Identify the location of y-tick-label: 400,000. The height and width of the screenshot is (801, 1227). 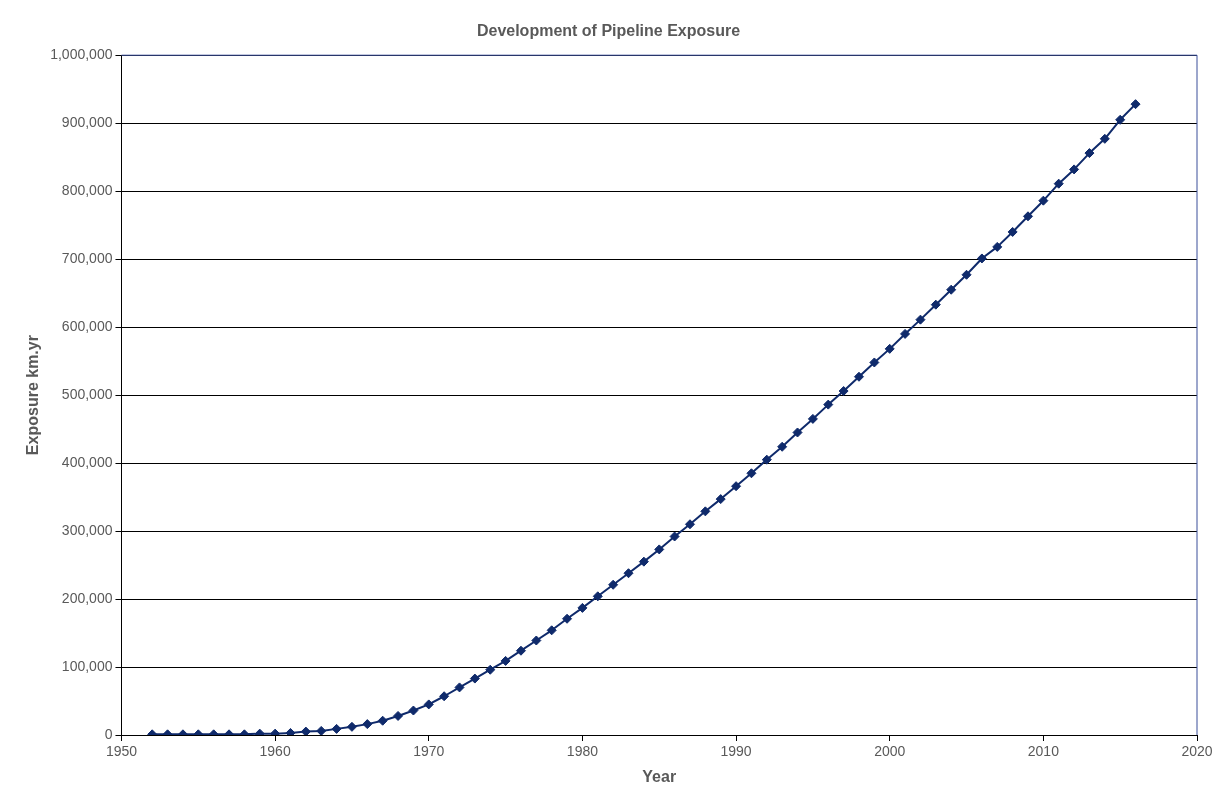
(87, 461).